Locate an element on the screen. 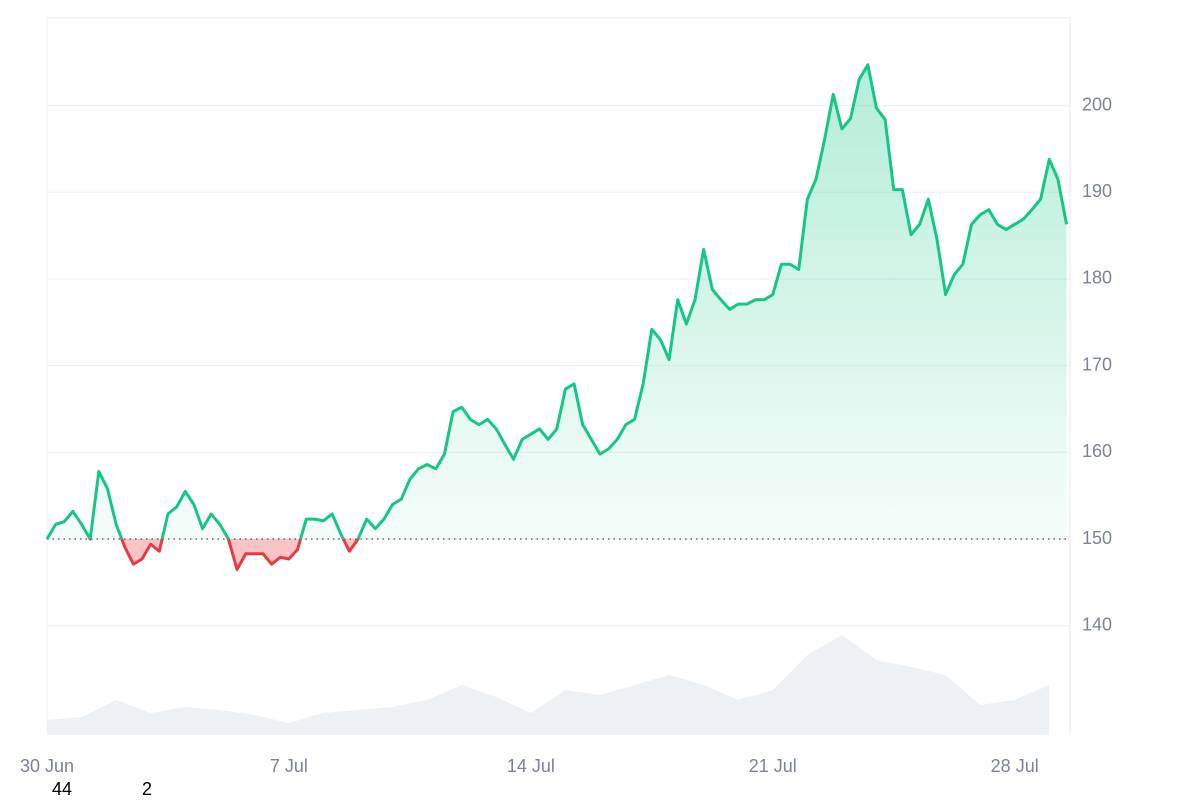  y-tick-label: 150 is located at coordinates (1097, 538).